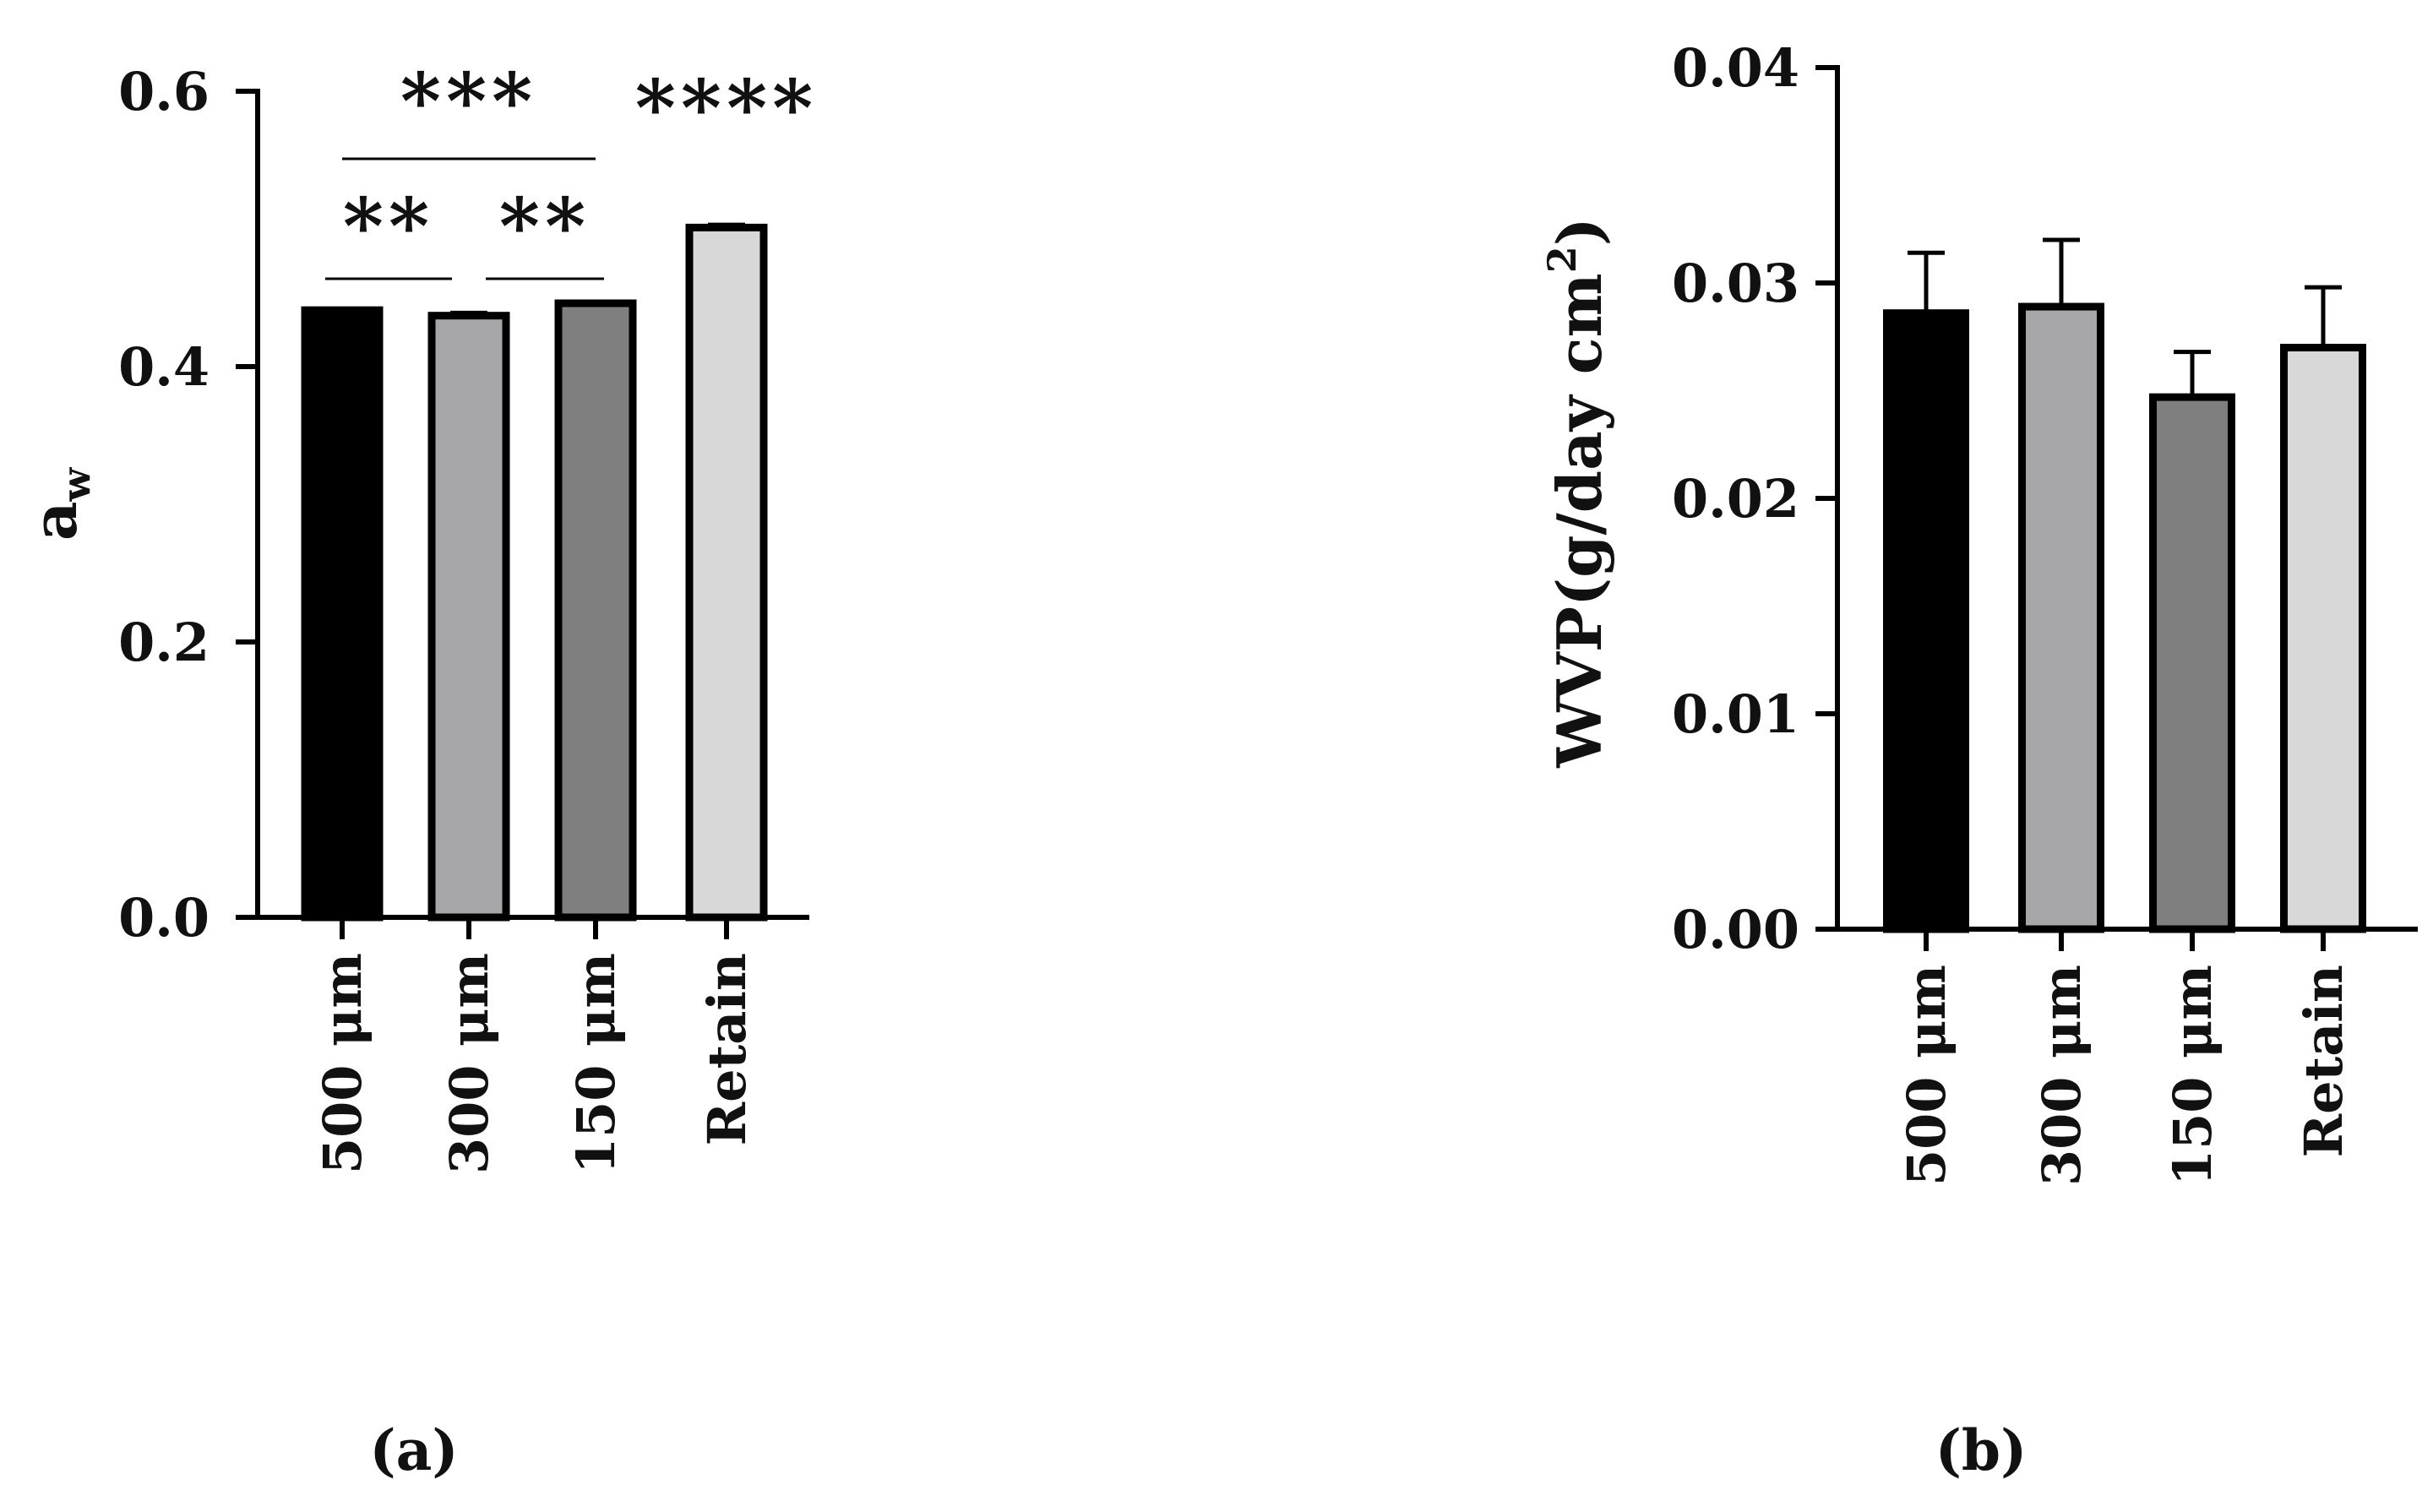  What do you see at coordinates (164, 92) in the screenshot?
I see `y-tick-label: 0.6` at bounding box center [164, 92].